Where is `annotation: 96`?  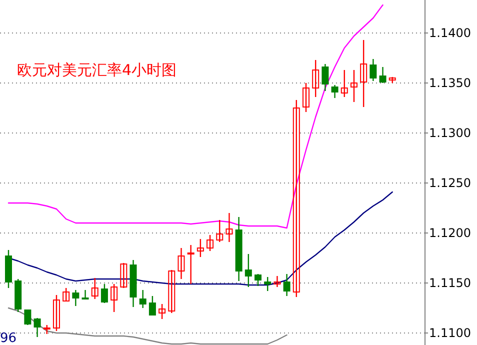
annotation: 96 is located at coordinates (8, 338).